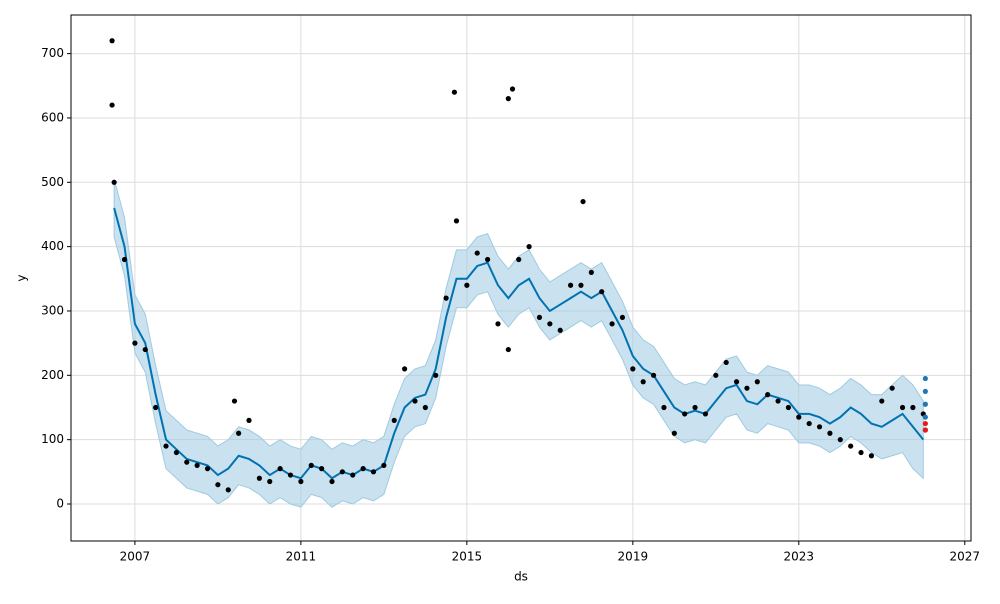 The image size is (1000, 604). I want to click on y-tick-label: 200, so click(52, 375).